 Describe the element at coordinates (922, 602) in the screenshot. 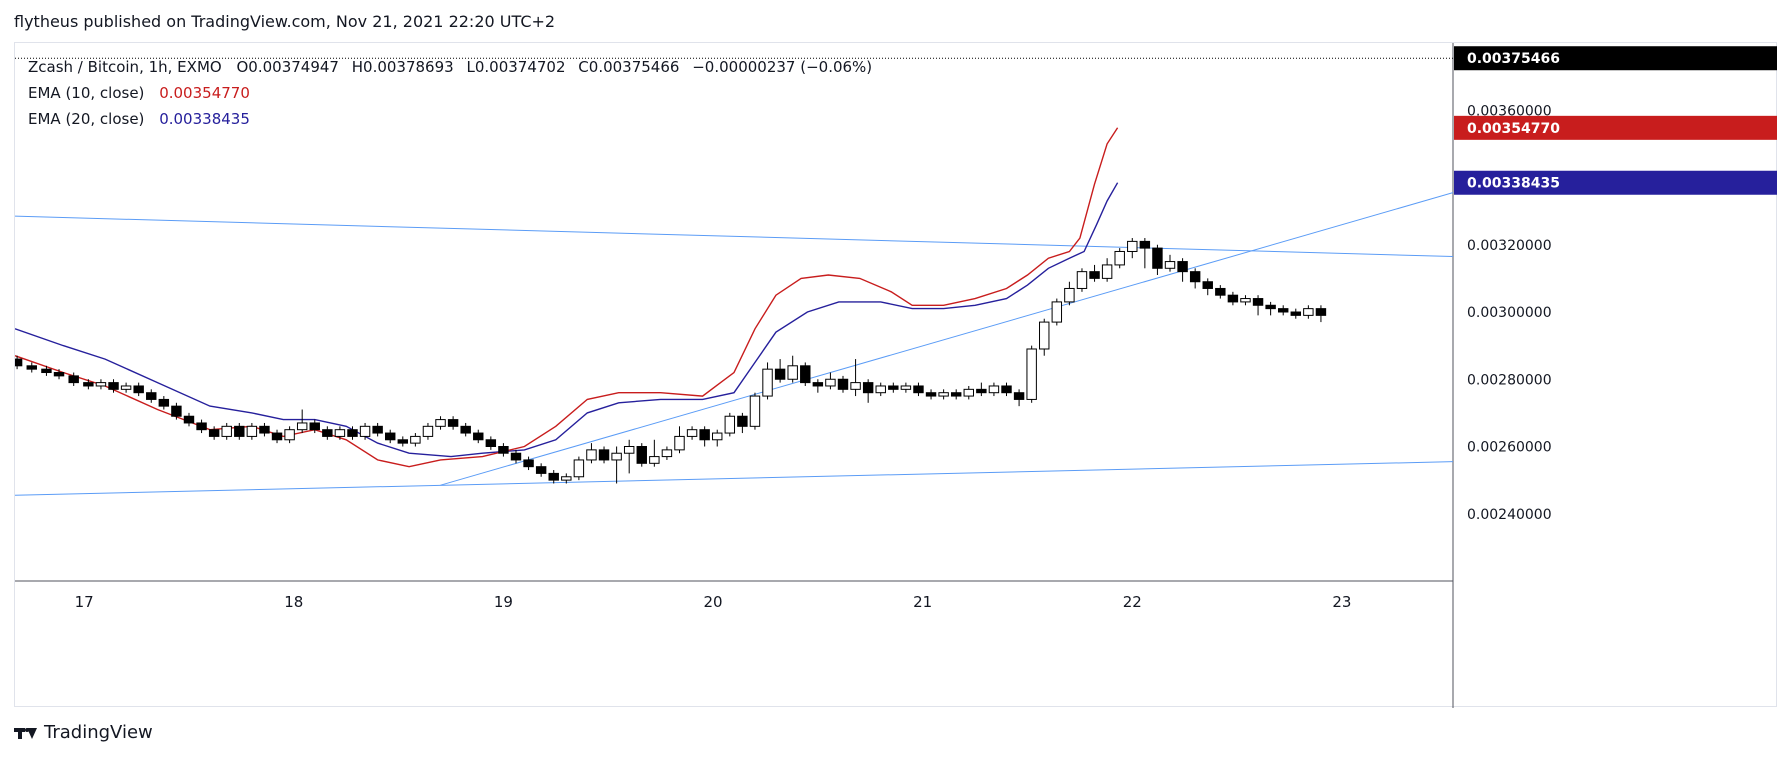

I see `x-tick-label: 21` at that location.